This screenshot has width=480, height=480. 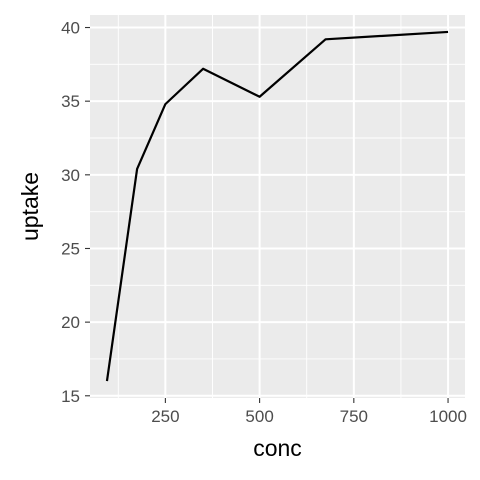 What do you see at coordinates (70, 248) in the screenshot?
I see `y-tick-label: 25` at bounding box center [70, 248].